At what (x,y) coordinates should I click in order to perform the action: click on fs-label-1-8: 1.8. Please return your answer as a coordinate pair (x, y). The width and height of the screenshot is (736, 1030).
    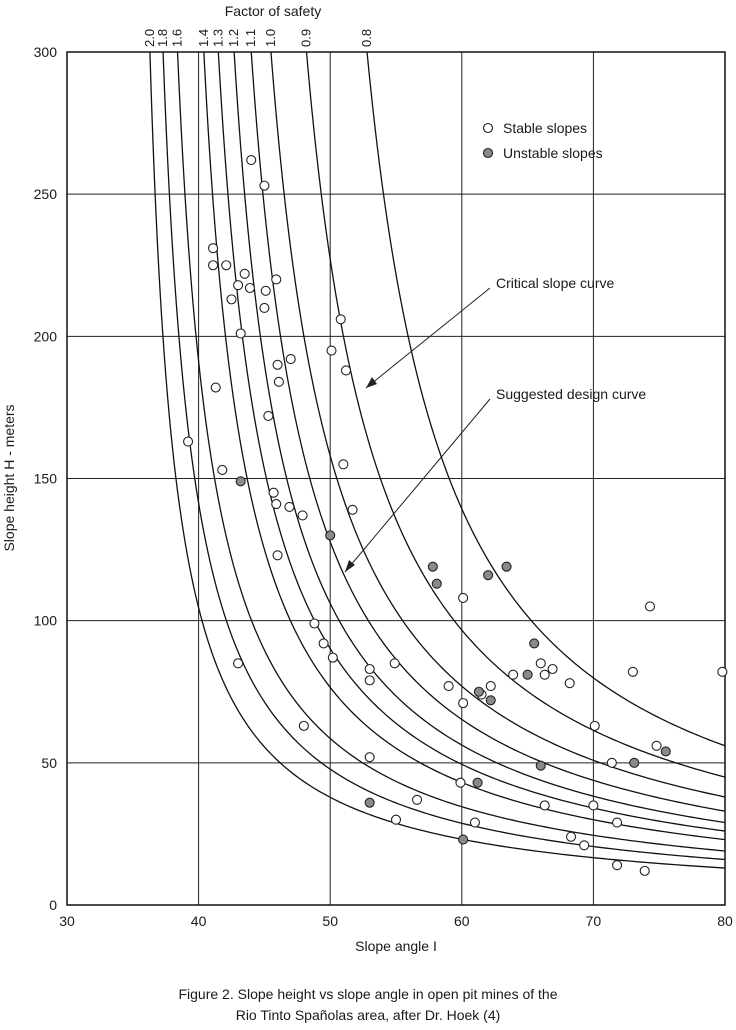
    Looking at the image, I should click on (162, 38).